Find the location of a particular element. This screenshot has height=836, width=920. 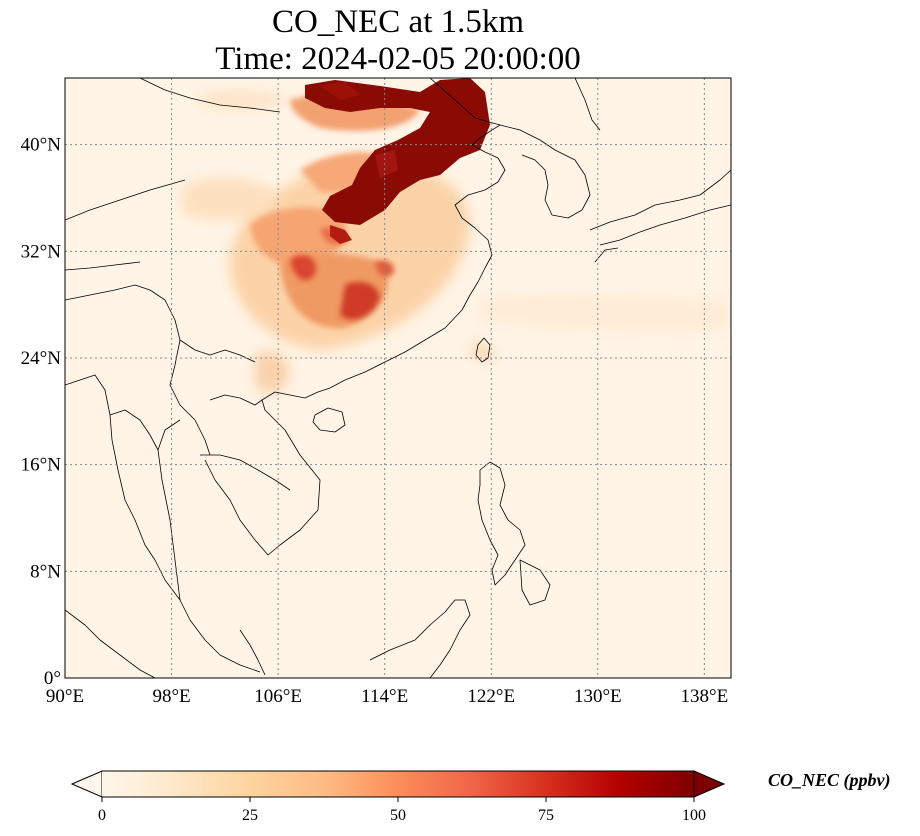

x-axis-tick-labels: 90°E 98°E 106°E 114°E 122°E 130°E 138°E is located at coordinates (387, 696).